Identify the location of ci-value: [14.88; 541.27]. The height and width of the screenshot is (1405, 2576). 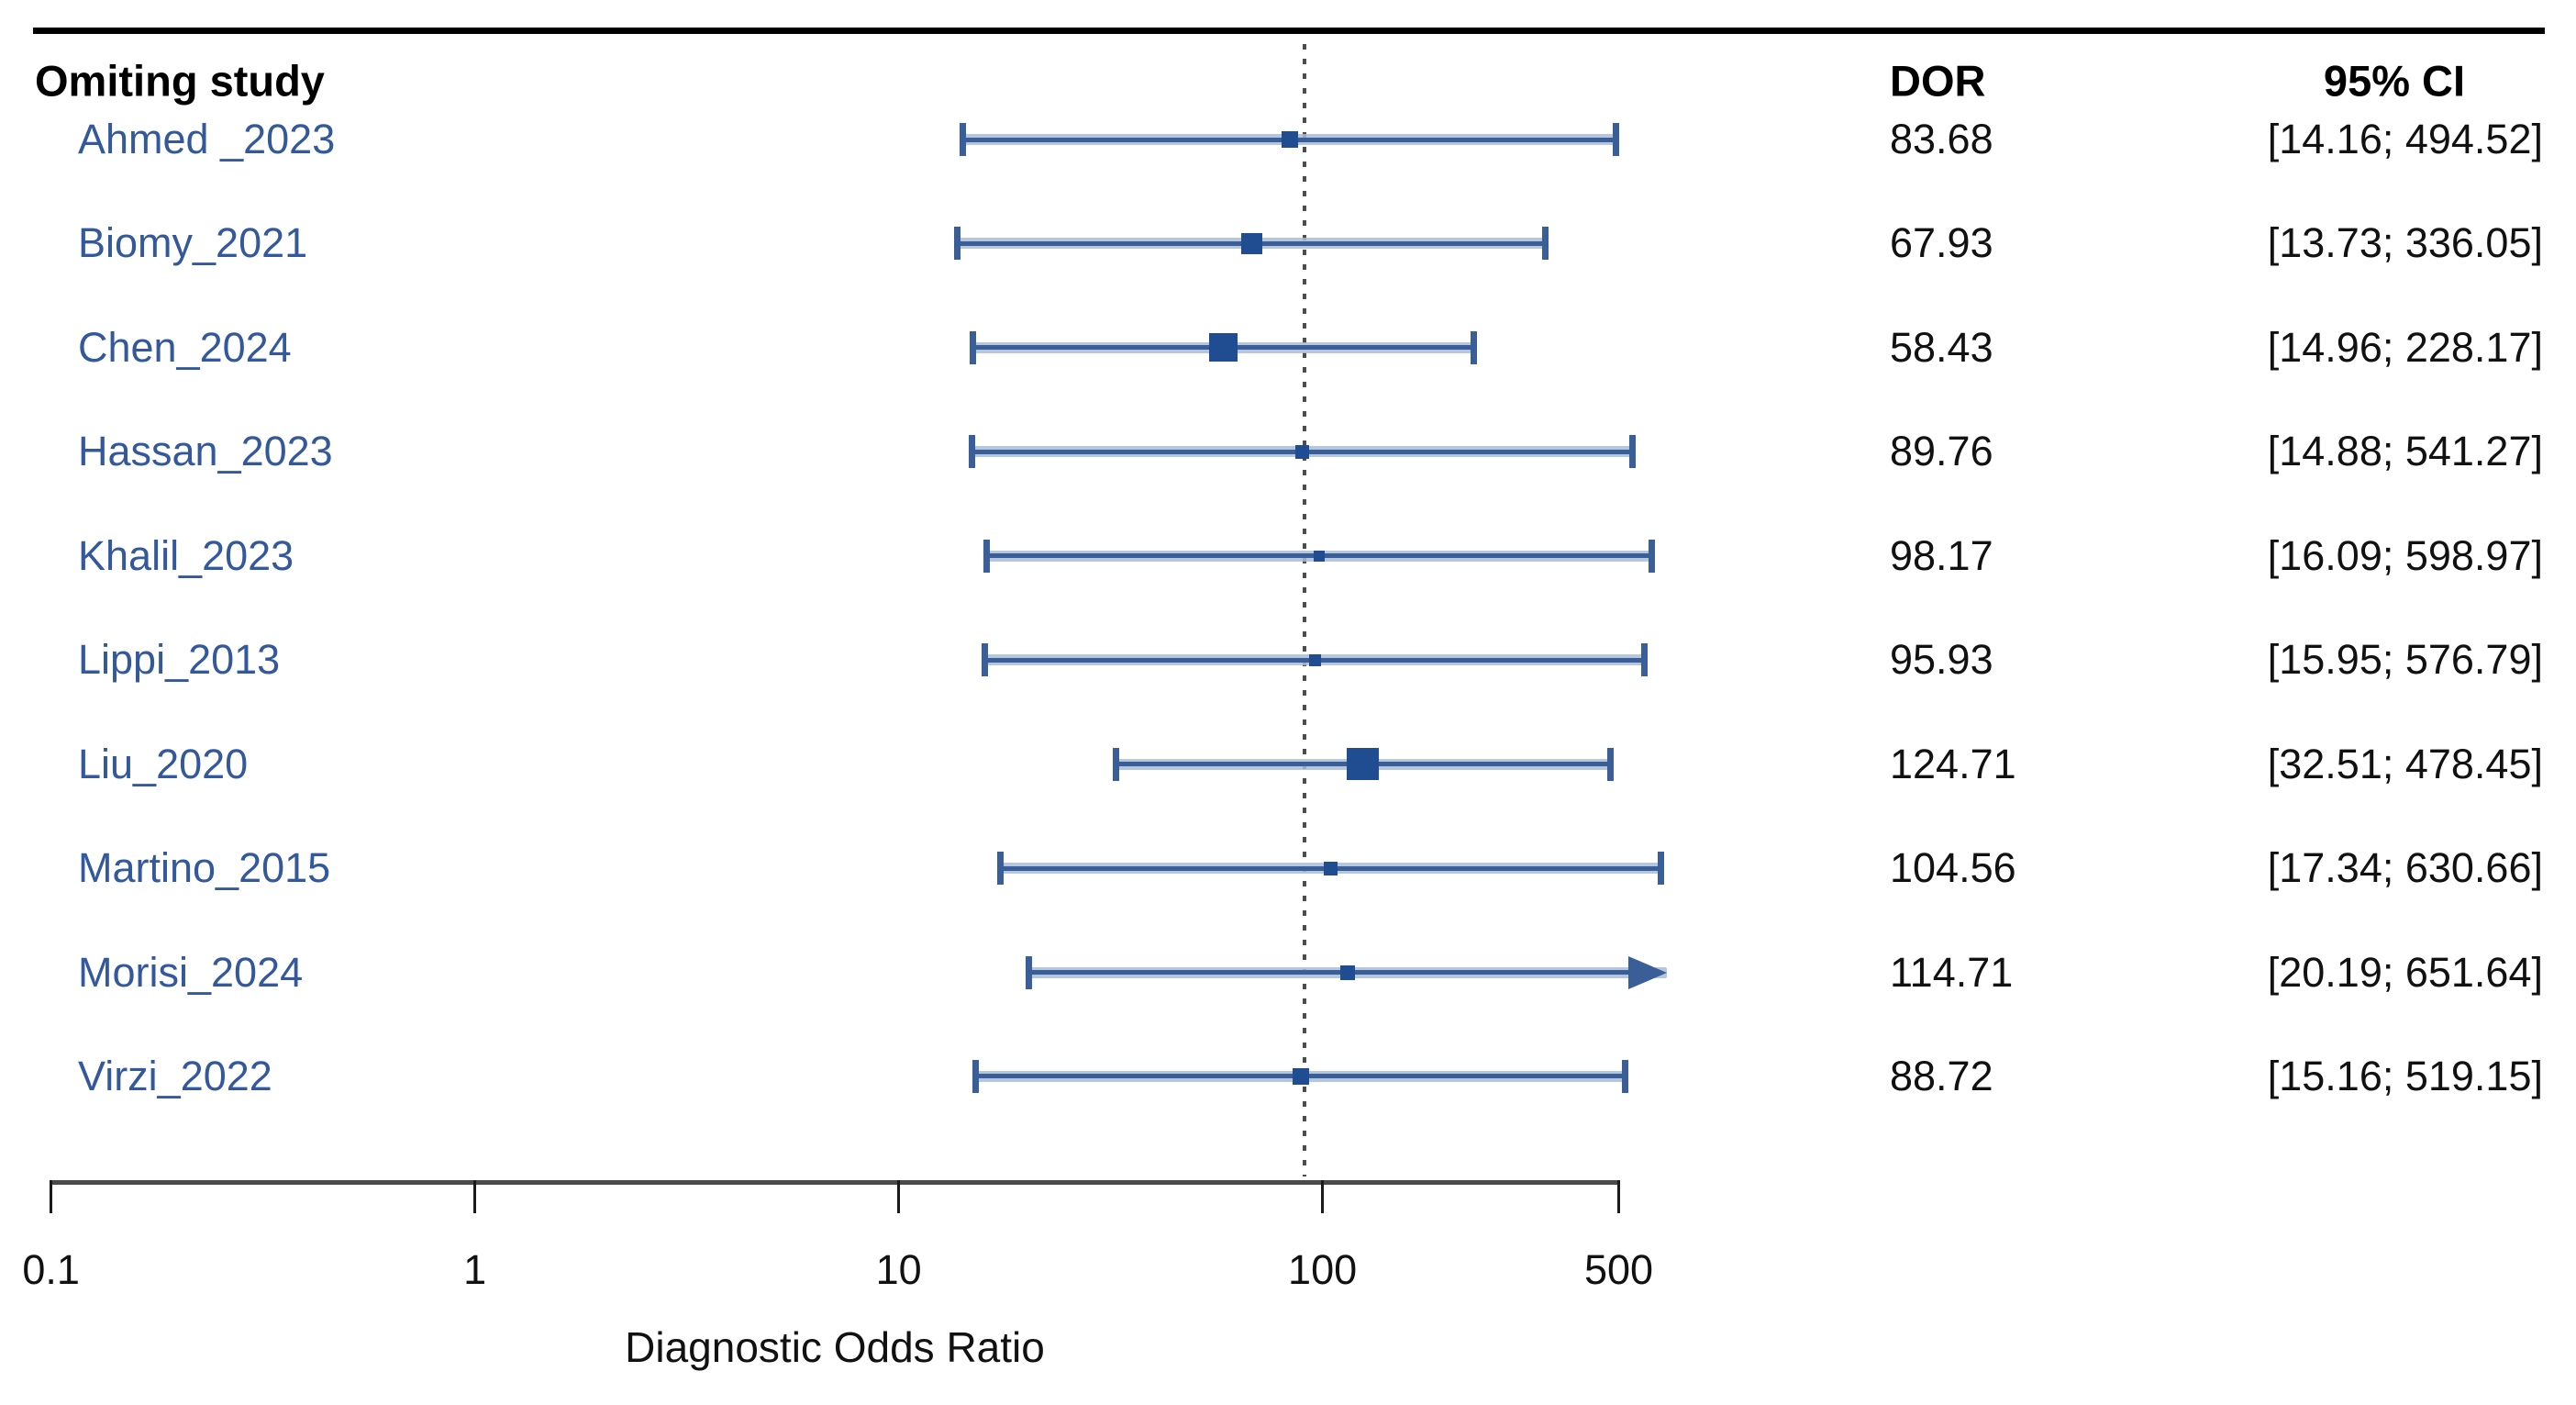
(2405, 451).